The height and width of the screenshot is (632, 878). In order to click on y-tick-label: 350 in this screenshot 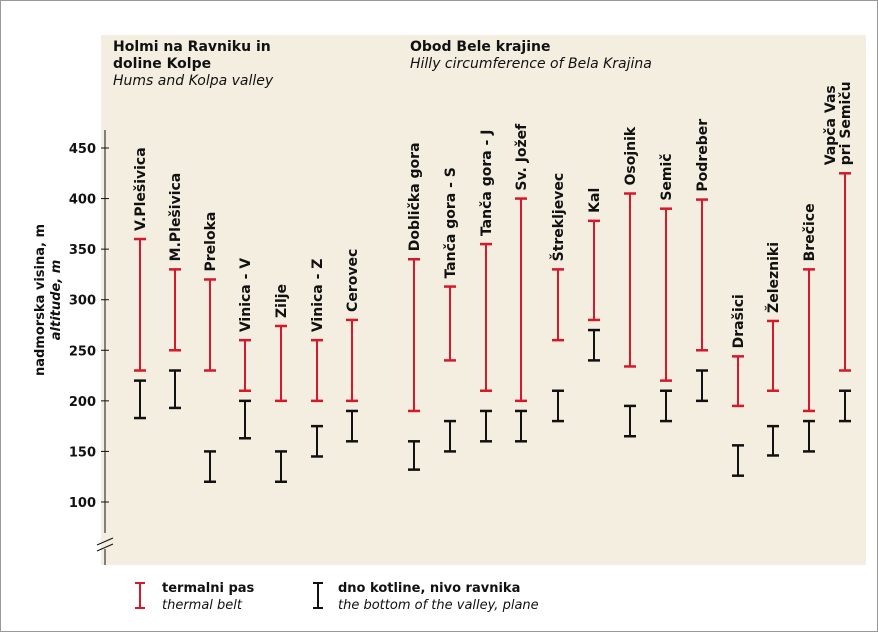, I will do `click(82, 250)`.